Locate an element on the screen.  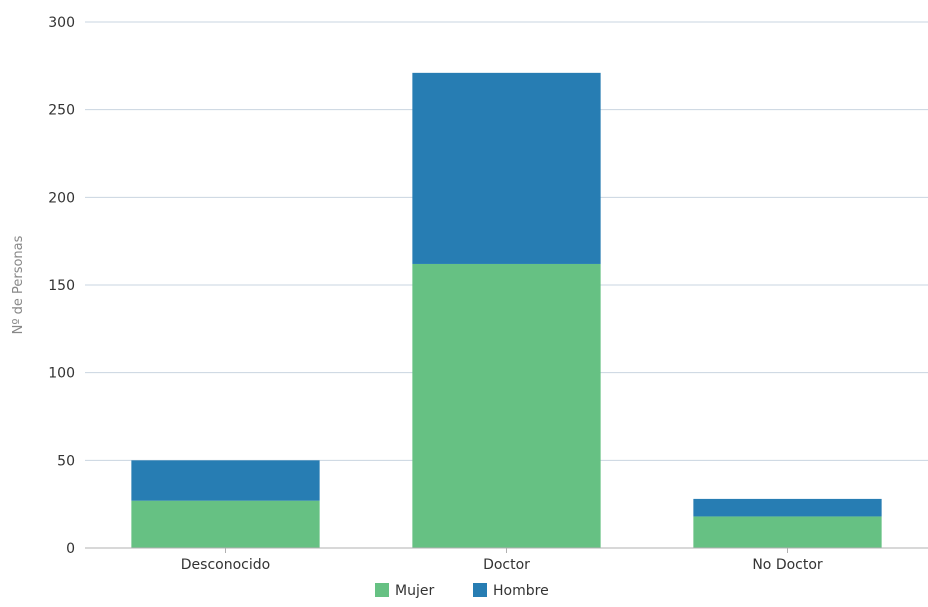
x-tick-label: Doctor is located at coordinates (506, 565).